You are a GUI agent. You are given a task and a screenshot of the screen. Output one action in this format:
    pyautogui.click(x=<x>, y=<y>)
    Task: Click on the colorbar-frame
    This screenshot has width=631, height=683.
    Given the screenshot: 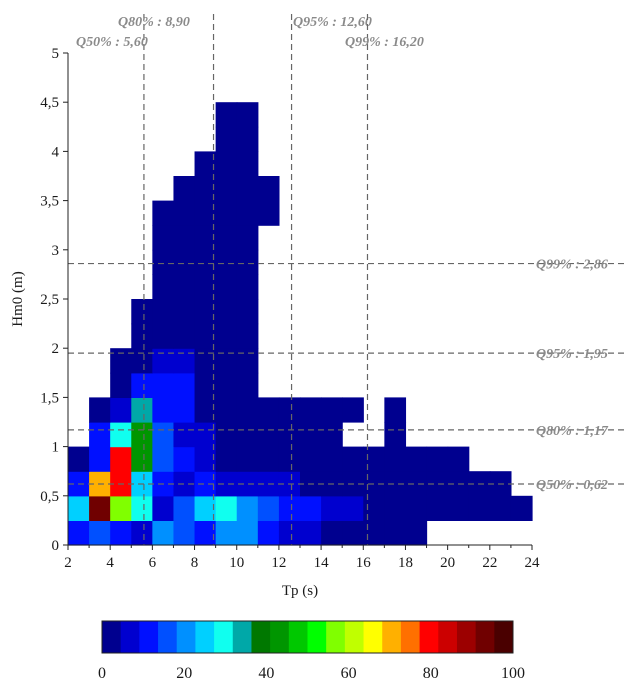 What is the action you would take?
    pyautogui.click(x=307, y=637)
    